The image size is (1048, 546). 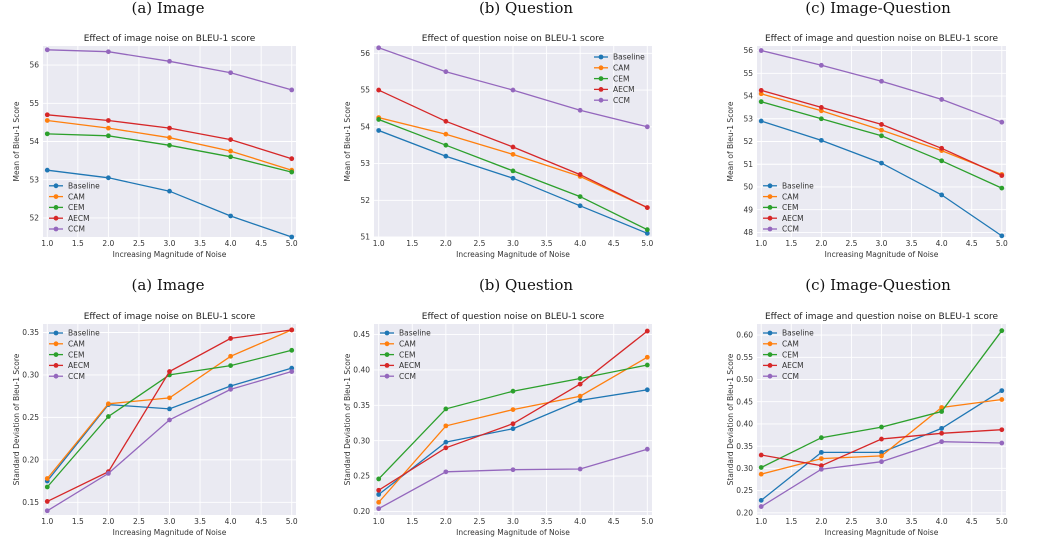 What do you see at coordinates (415, 333) in the screenshot?
I see `legend-label: Baseline` at bounding box center [415, 333].